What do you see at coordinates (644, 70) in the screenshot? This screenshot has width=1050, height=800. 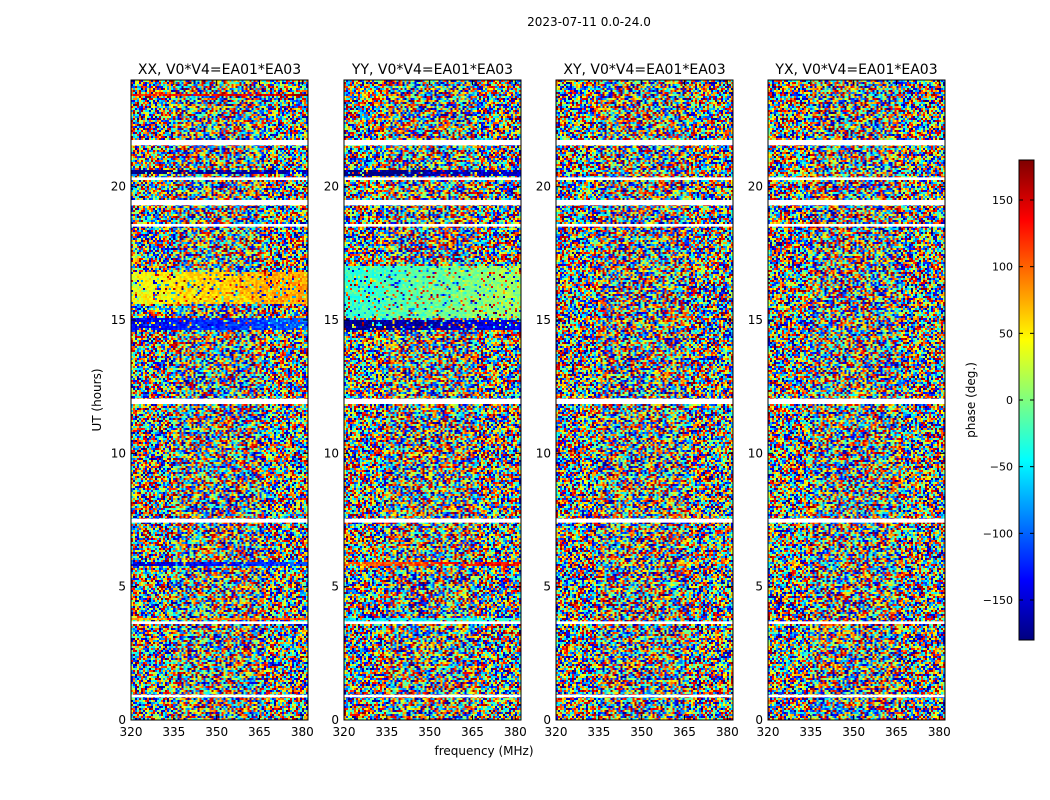 I see `panel-3-title: XY, V0*V4=EA01*EA03` at bounding box center [644, 70].